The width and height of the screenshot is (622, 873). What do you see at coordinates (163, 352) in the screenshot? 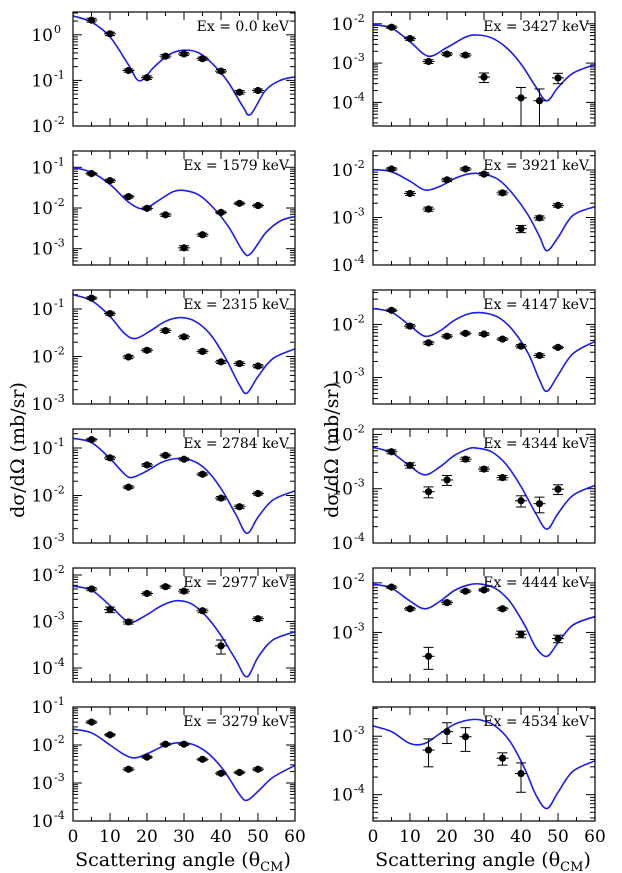
I see `panel-5: 10-310-210-1 Ex = 2315 keV` at bounding box center [163, 352].